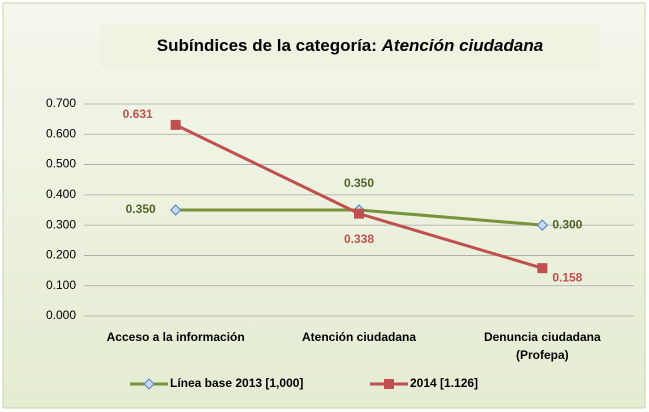 The width and height of the screenshot is (649, 412). What do you see at coordinates (359, 239) in the screenshot?
I see `data-label: 0.338` at bounding box center [359, 239].